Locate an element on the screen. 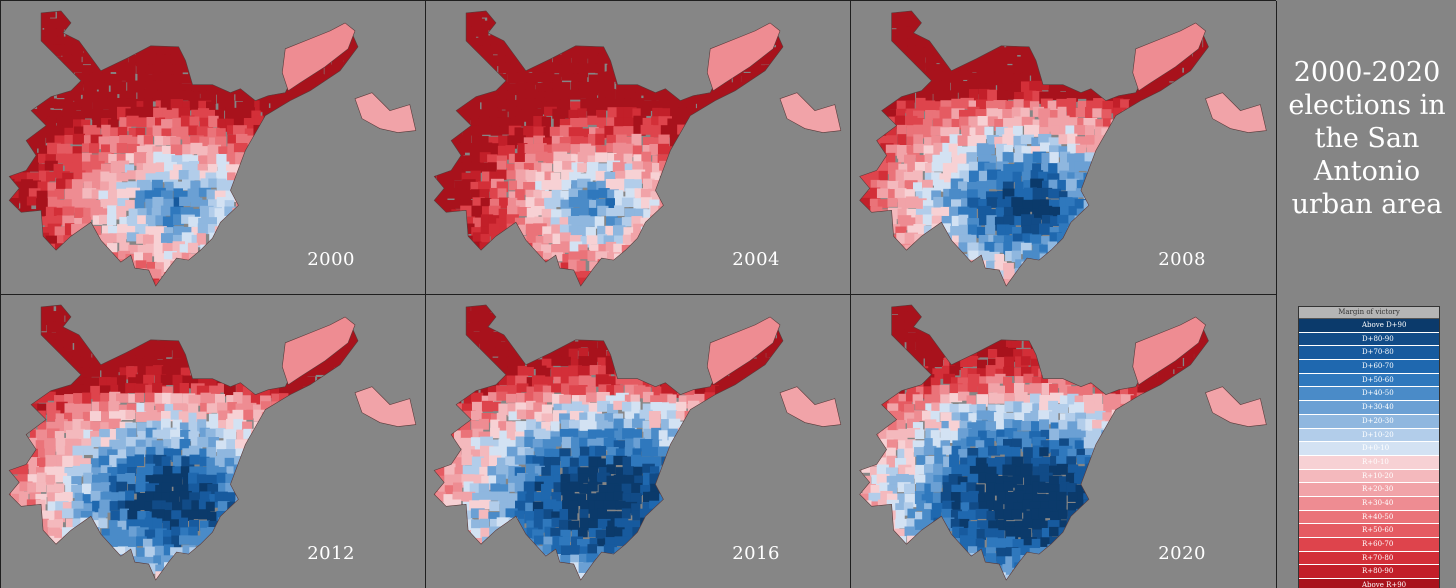 The width and height of the screenshot is (1456, 588). map-panel-2012: 2012 is located at coordinates (213, 441).